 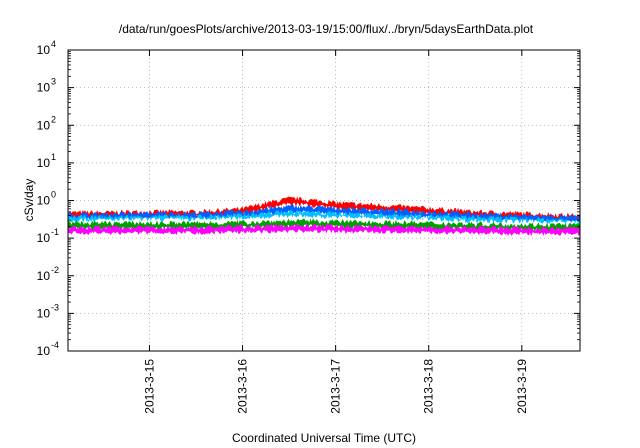 I want to click on y-tick-exponent: -3, so click(x=55, y=307).